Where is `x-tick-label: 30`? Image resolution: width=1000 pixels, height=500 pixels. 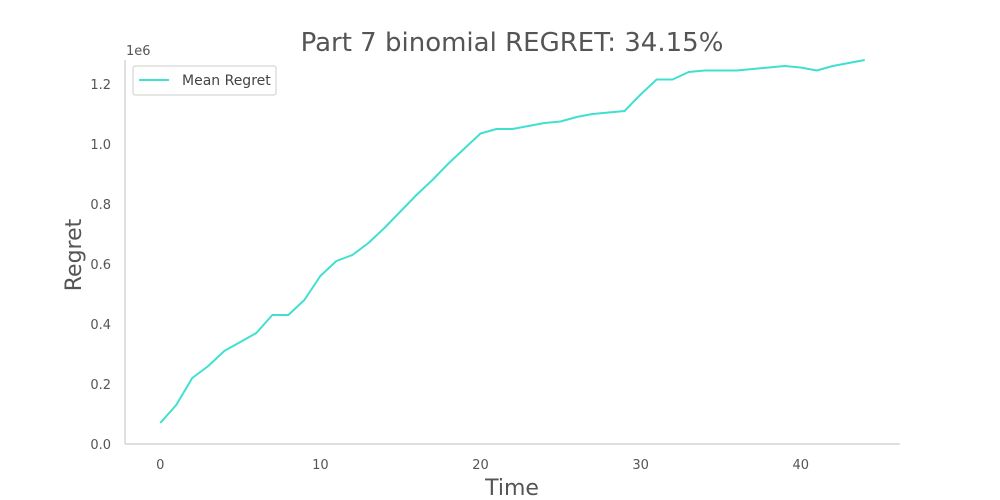 x-tick-label: 30 is located at coordinates (640, 465).